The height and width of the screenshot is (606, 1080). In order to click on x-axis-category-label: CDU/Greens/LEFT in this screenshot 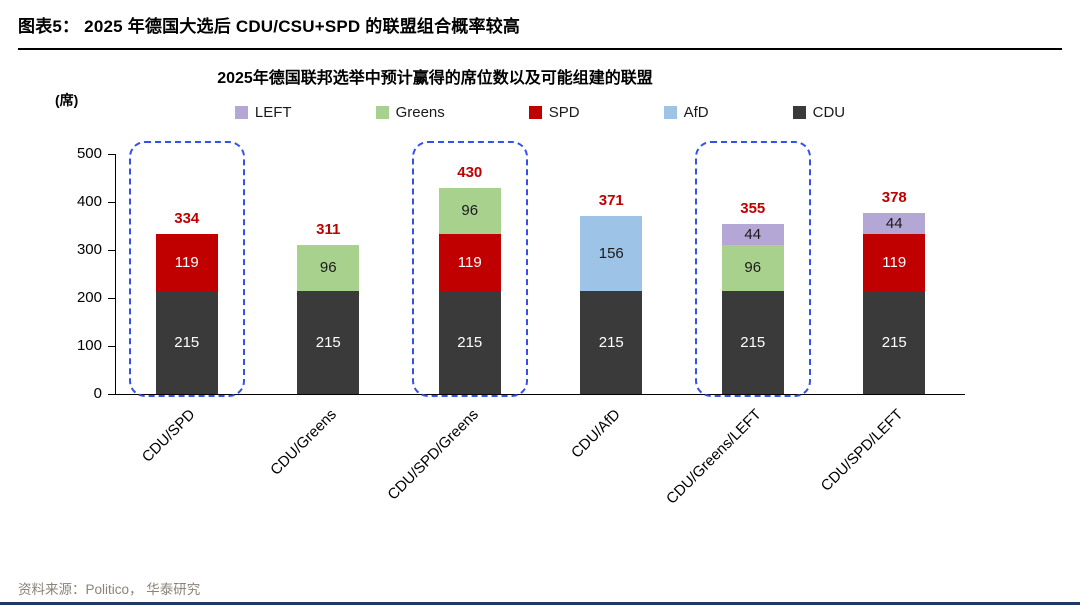, I will do `click(714, 457)`.